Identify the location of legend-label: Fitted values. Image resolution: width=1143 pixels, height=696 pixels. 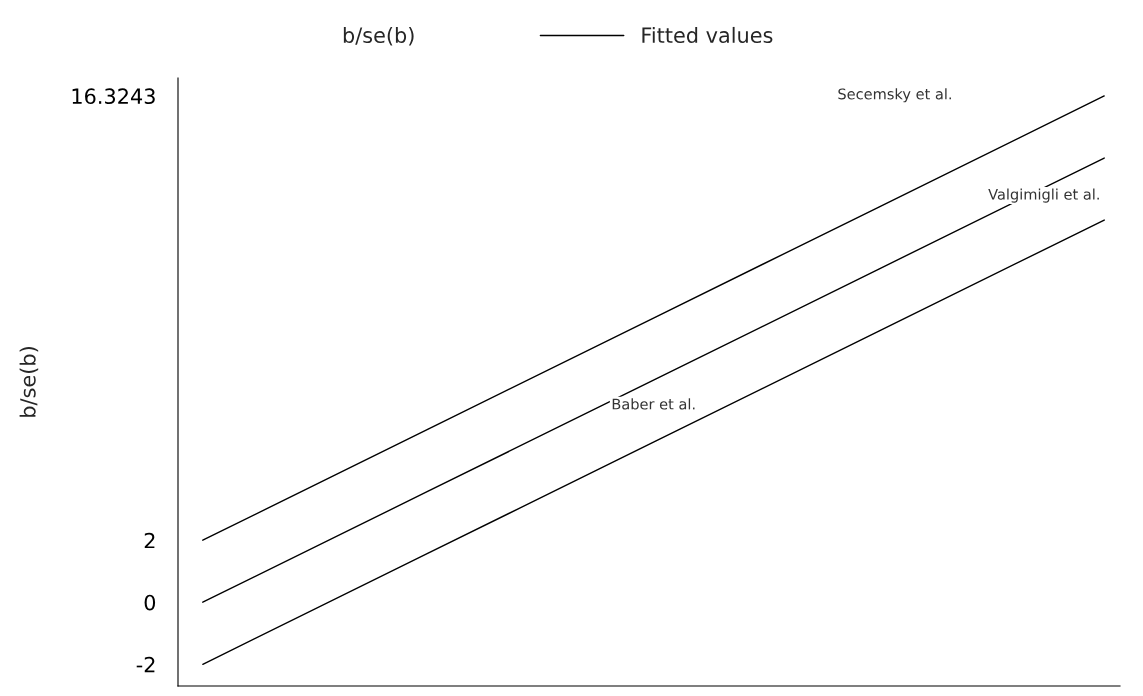
(707, 35).